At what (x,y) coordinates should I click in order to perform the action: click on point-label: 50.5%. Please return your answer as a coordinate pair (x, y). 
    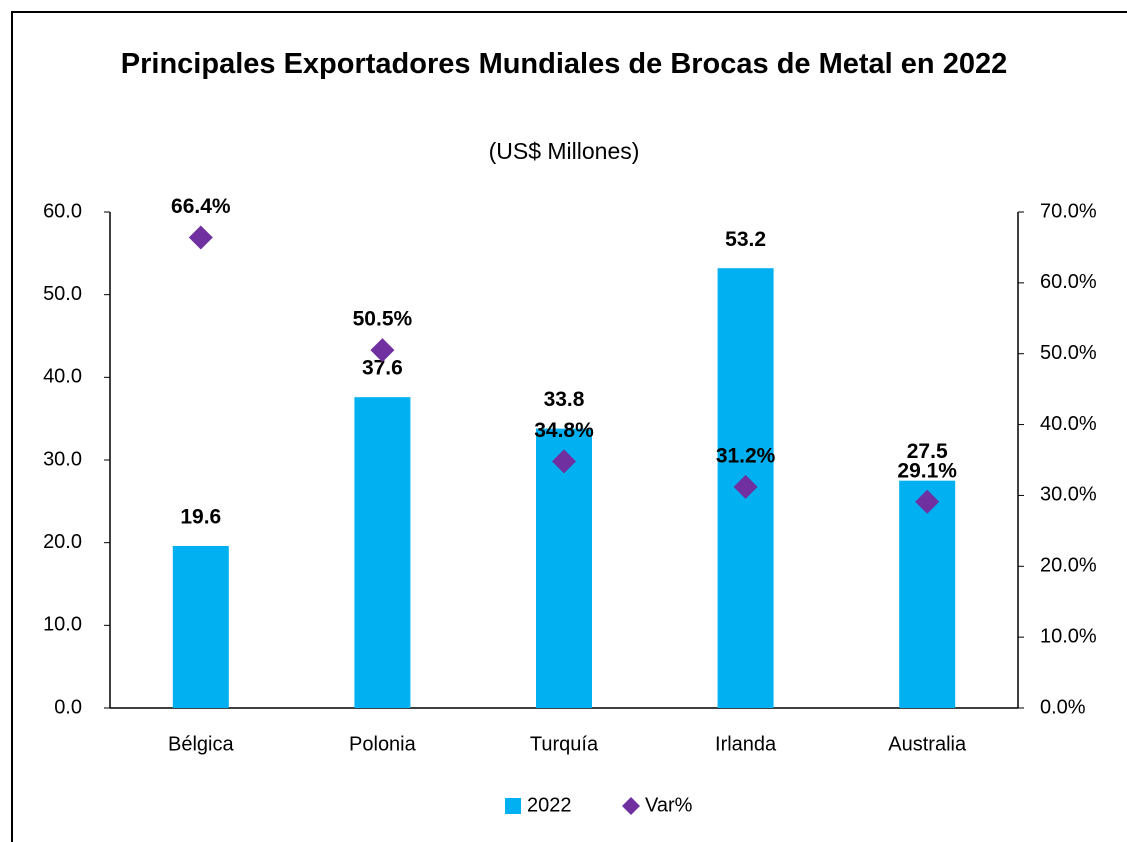
    Looking at the image, I should click on (383, 319).